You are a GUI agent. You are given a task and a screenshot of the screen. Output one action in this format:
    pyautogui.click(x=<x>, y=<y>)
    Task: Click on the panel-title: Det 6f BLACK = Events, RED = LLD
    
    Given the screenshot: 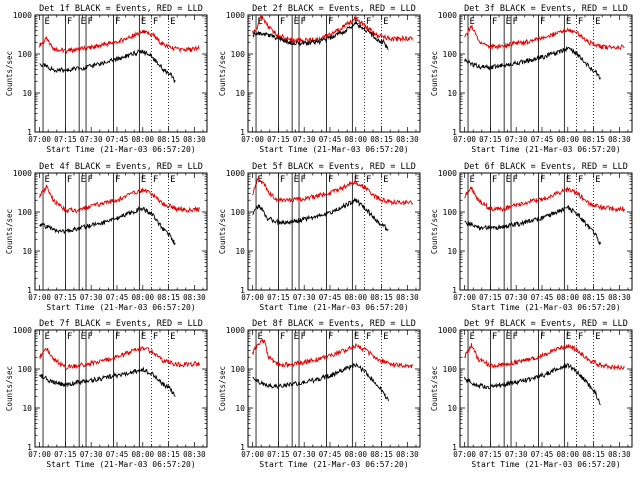 What is the action you would take?
    pyautogui.click(x=546, y=167)
    